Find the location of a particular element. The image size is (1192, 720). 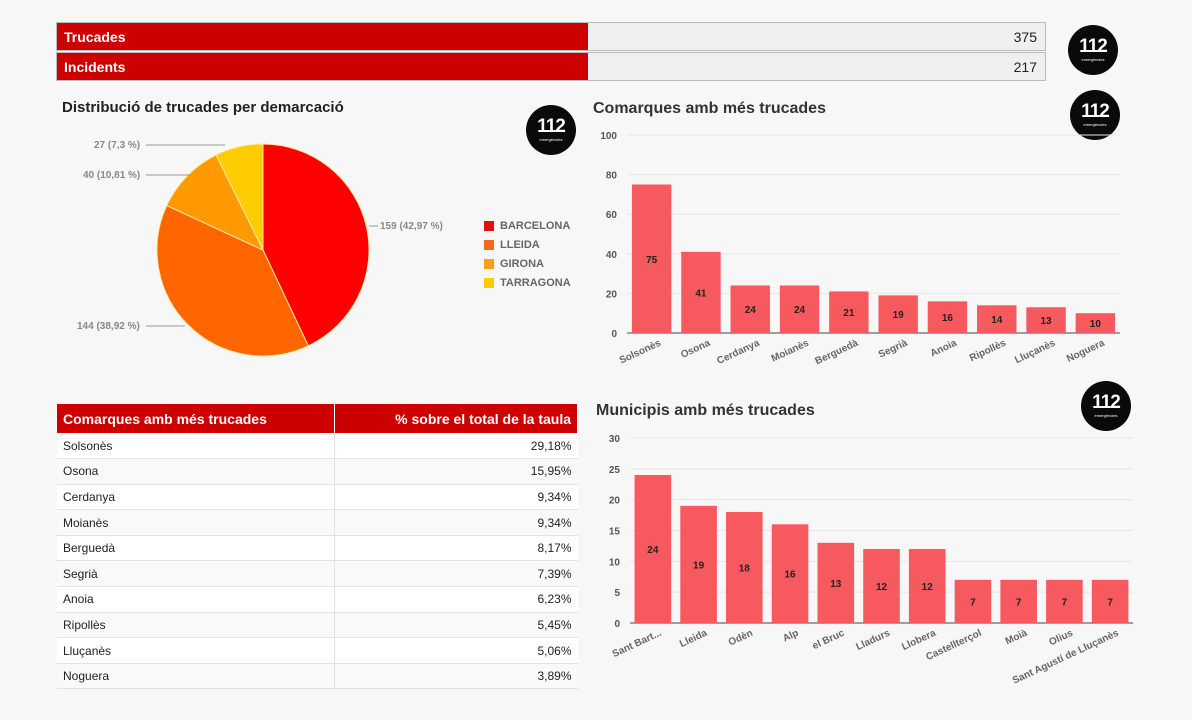

municipis-data-label: 18 is located at coordinates (745, 569).